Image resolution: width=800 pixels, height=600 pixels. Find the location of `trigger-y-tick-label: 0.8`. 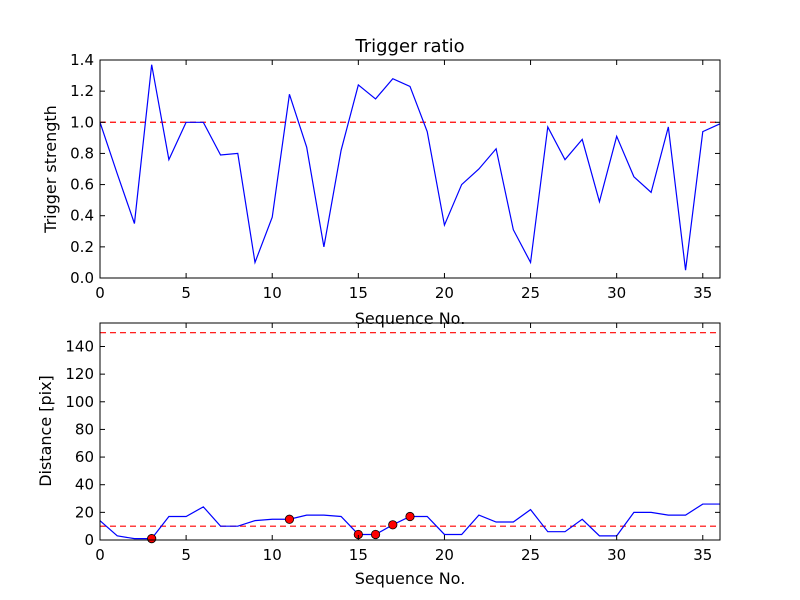

trigger-y-tick-label: 0.8 is located at coordinates (82, 153).